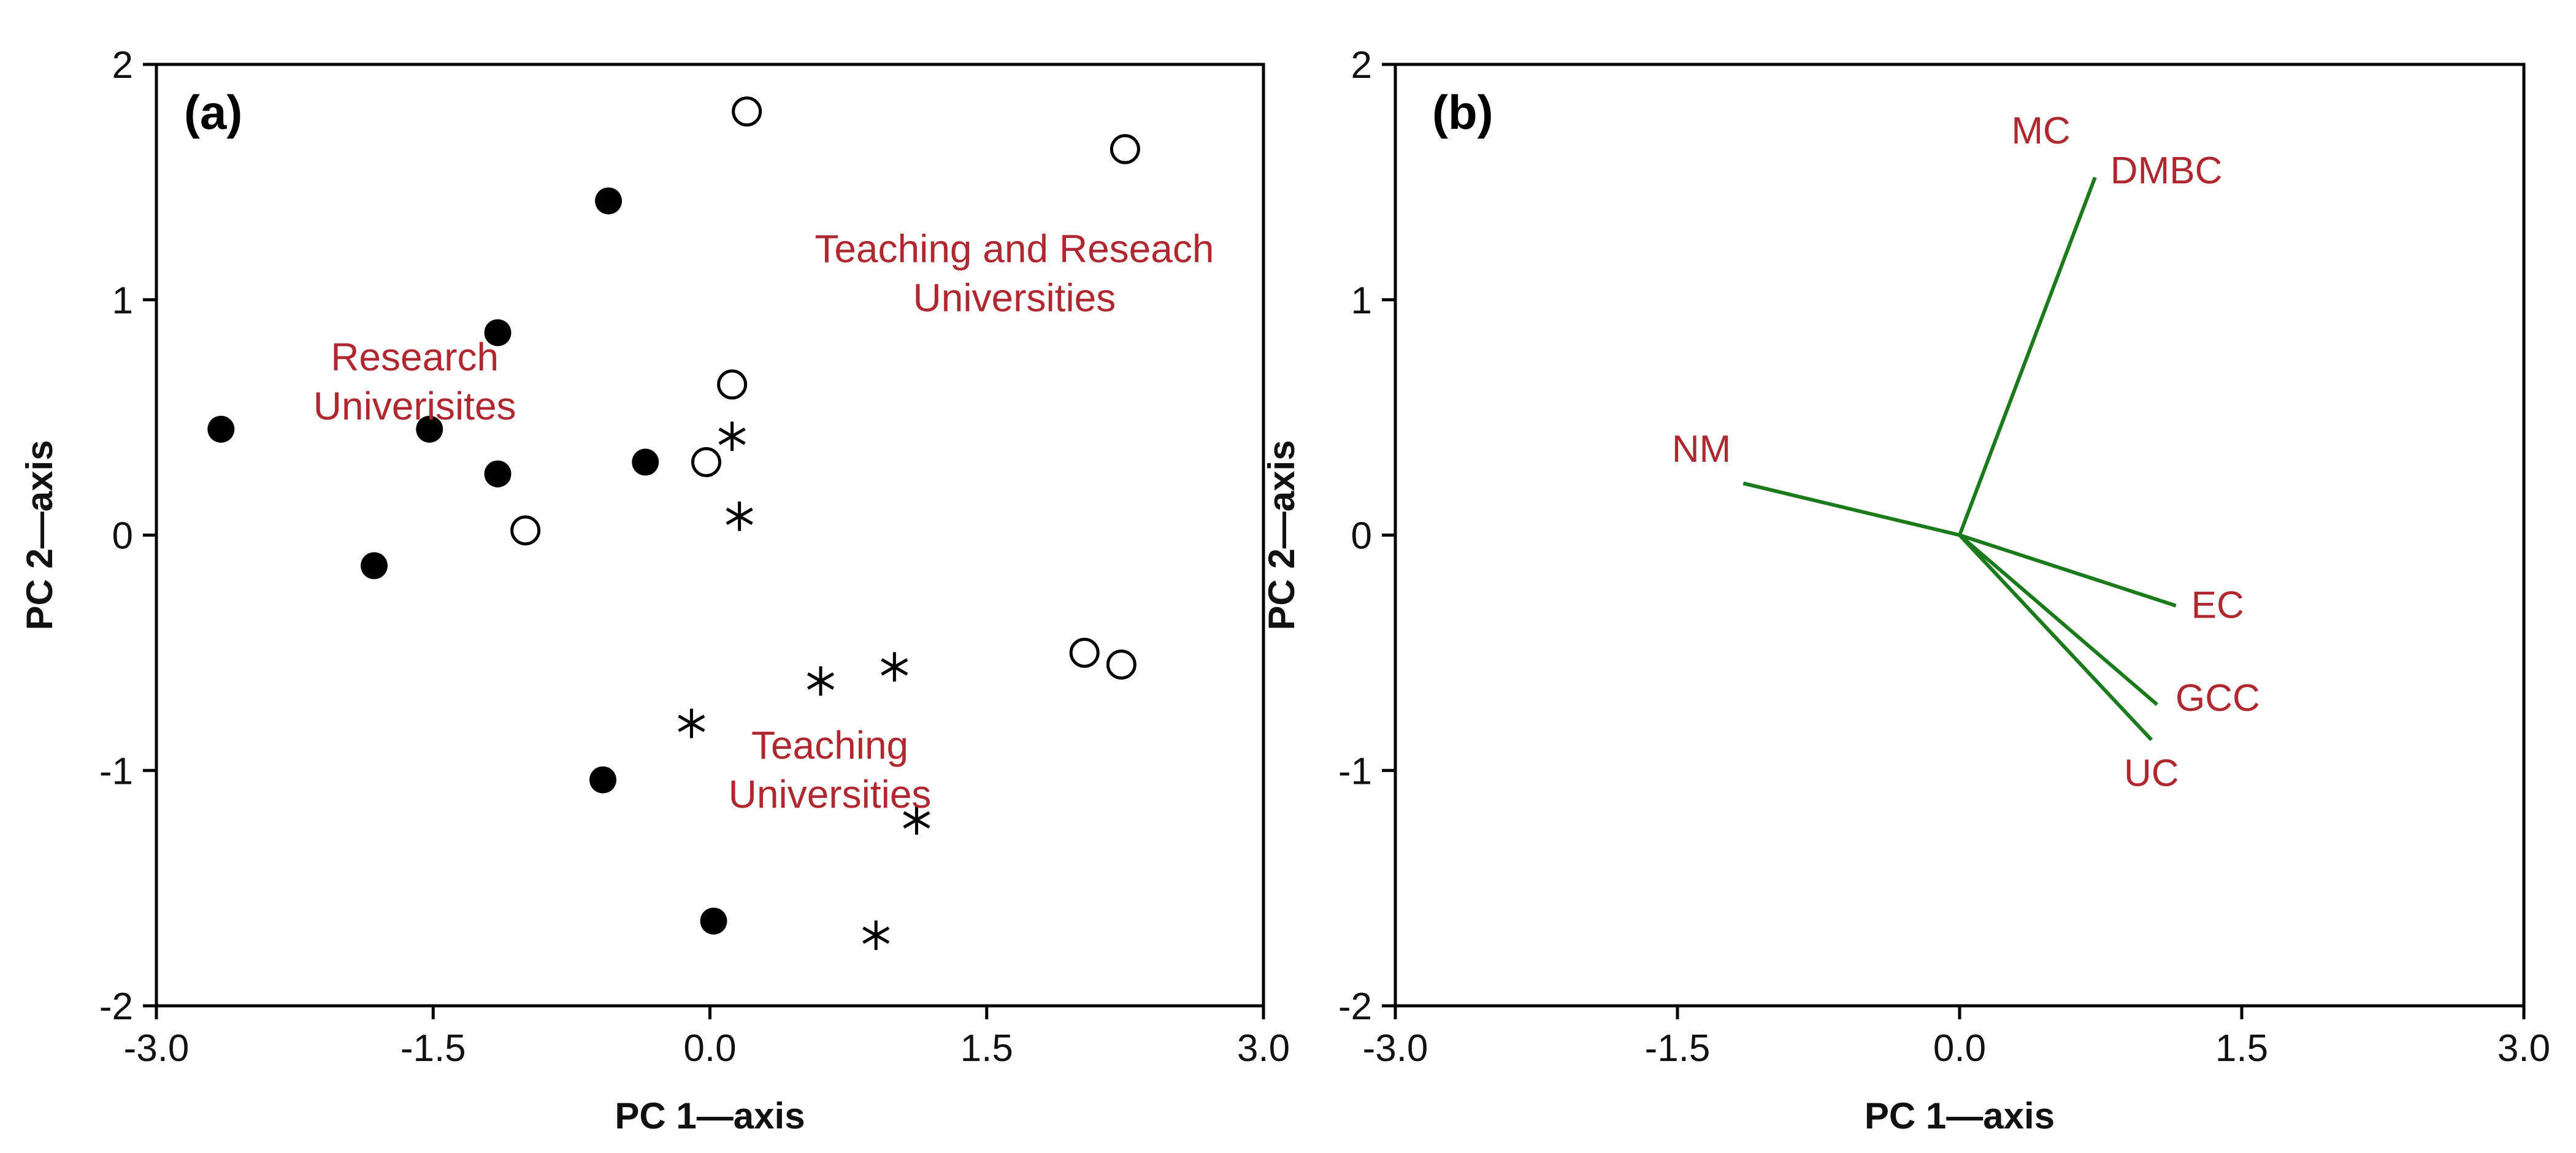 The image size is (2576, 1153). I want to click on annotation-line: Teaching, so click(829, 745).